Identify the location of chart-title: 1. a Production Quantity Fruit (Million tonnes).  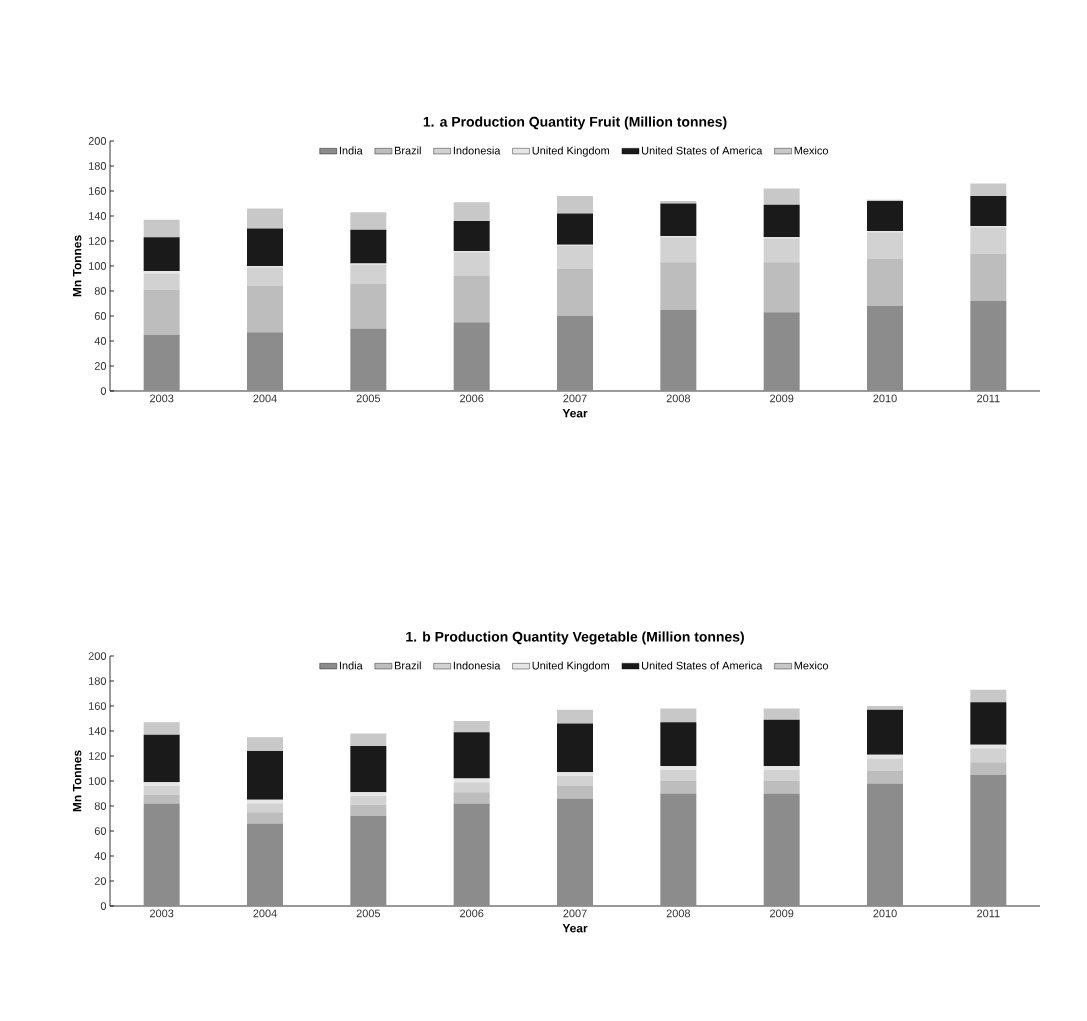
(575, 123).